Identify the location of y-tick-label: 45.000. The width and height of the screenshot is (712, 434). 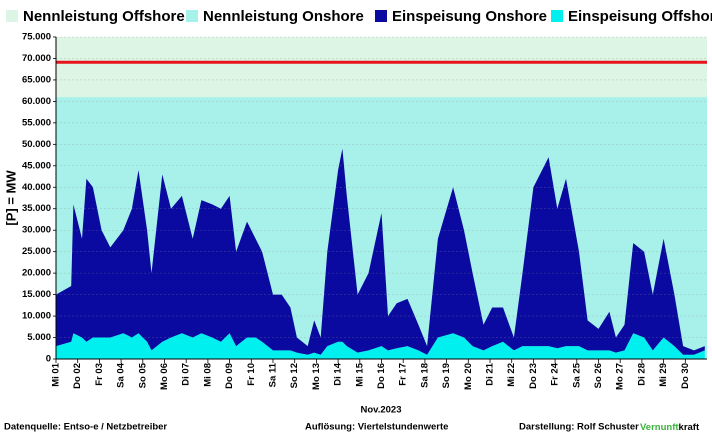
(36, 165).